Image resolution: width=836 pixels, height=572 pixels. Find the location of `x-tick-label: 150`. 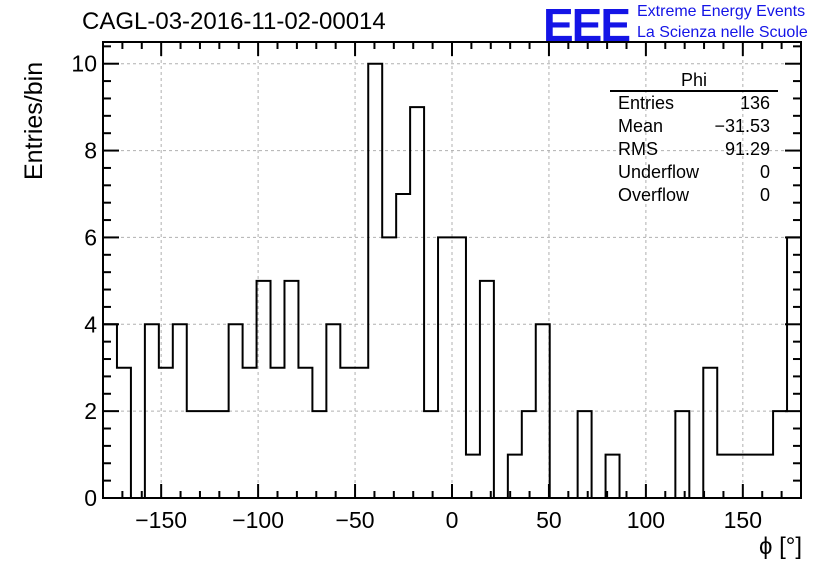

x-tick-label: 150 is located at coordinates (743, 520).